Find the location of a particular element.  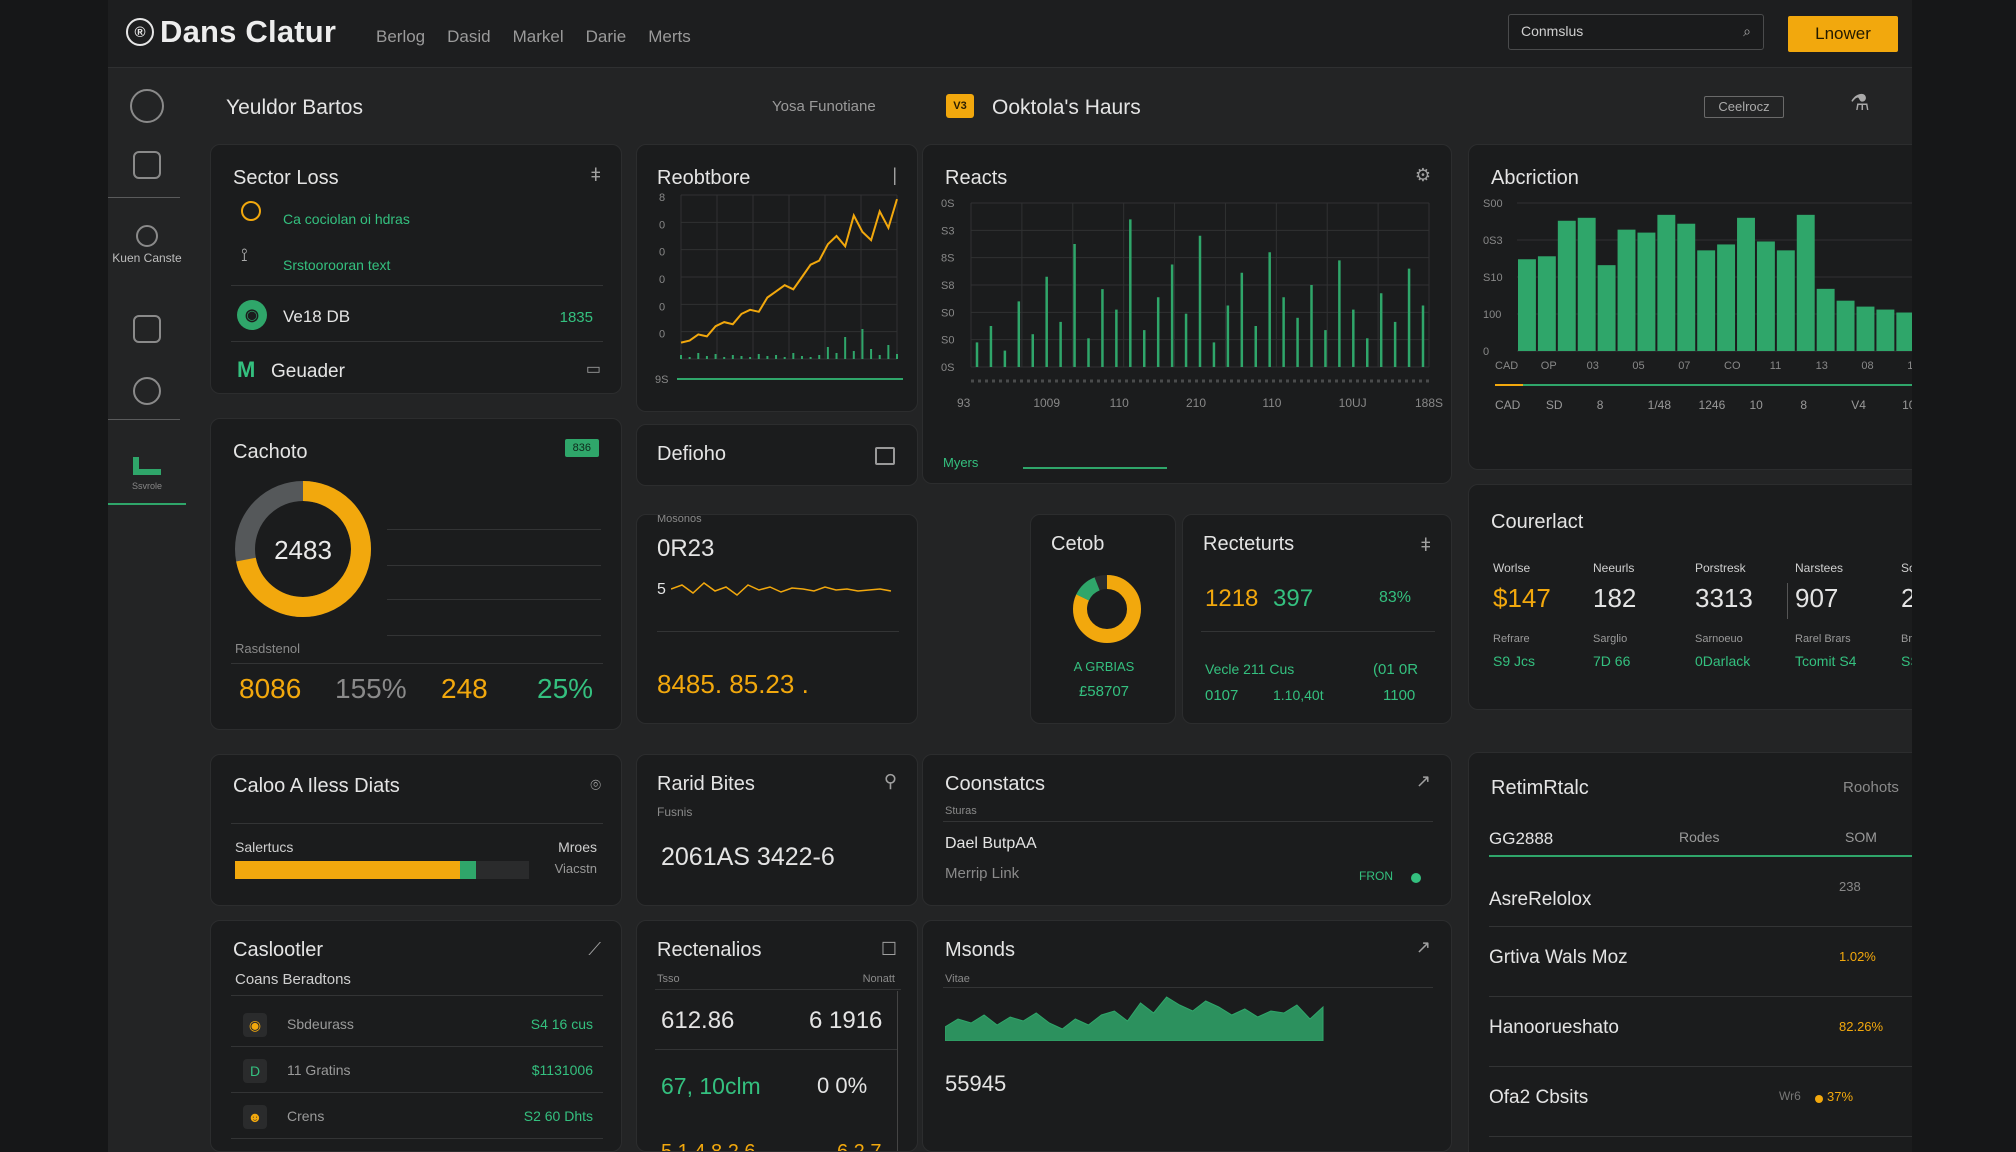

list-item: D 11 Gratins $1131006 is located at coordinates (417, 1070).